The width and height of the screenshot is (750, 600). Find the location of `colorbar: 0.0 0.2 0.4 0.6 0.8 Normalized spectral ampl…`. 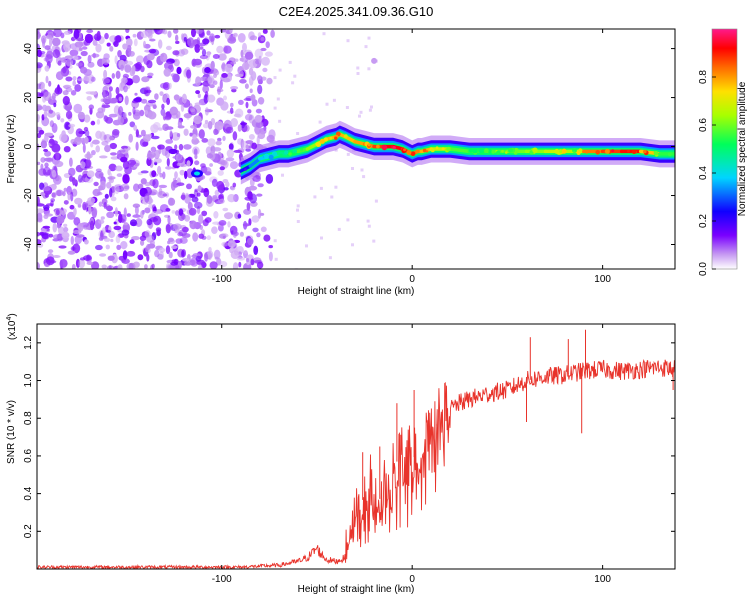

colorbar: 0.0 0.2 0.4 0.6 0.8 Normalized spectral ampl… is located at coordinates (723, 152).